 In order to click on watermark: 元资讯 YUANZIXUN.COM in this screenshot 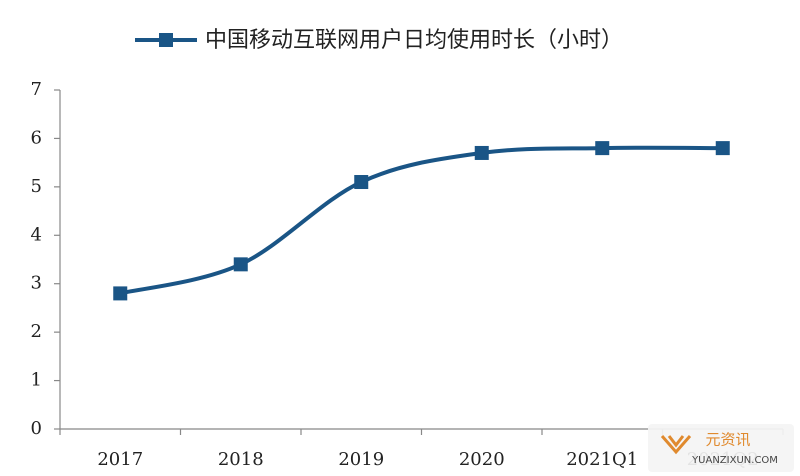, I will do `click(721, 448)`.